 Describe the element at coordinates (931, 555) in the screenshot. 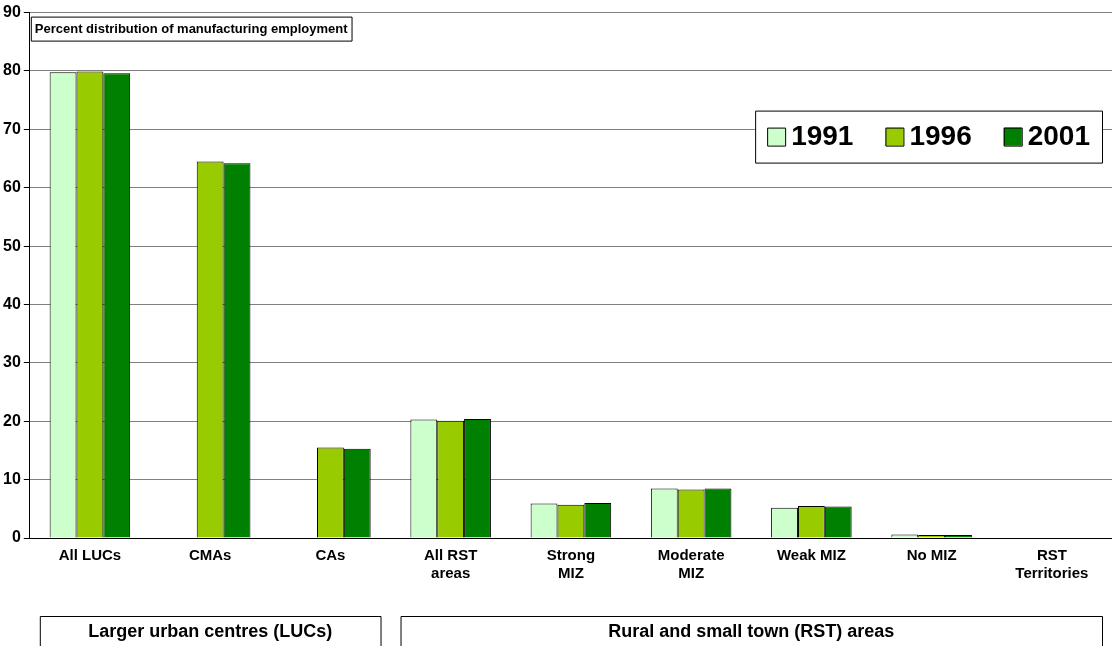

I see `x-tick-label: No MIZ` at that location.